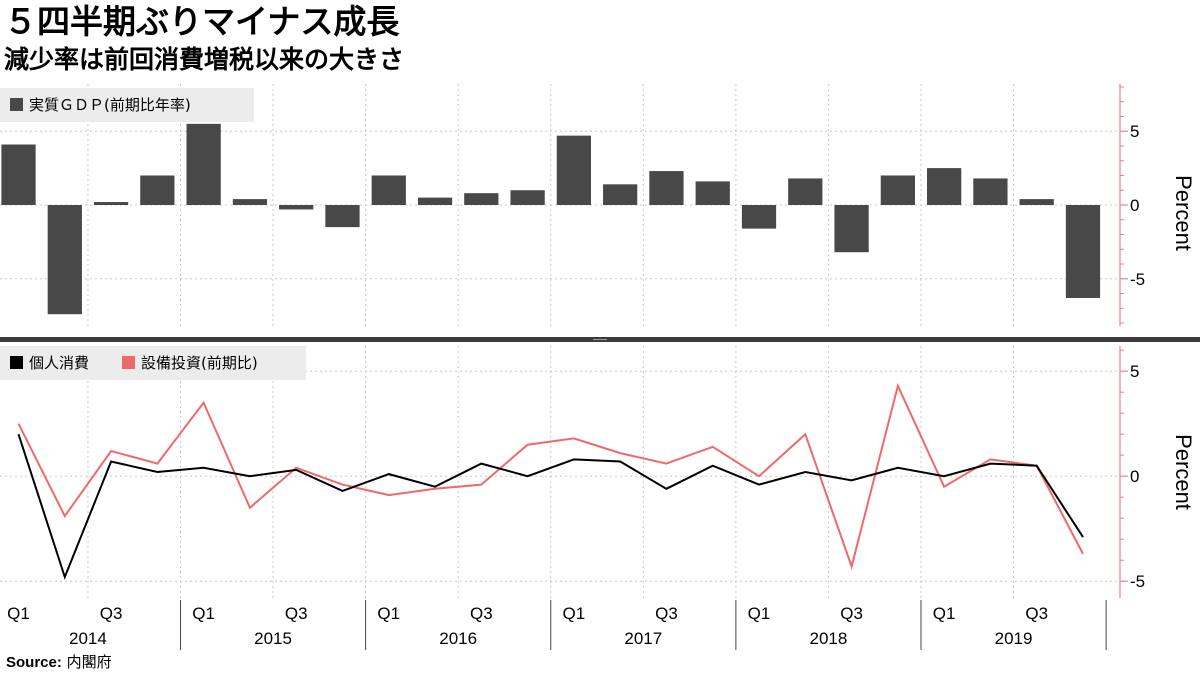 The width and height of the screenshot is (1200, 675). What do you see at coordinates (111, 203) in the screenshot?
I see `gdp-bar-2014Q3` at bounding box center [111, 203].